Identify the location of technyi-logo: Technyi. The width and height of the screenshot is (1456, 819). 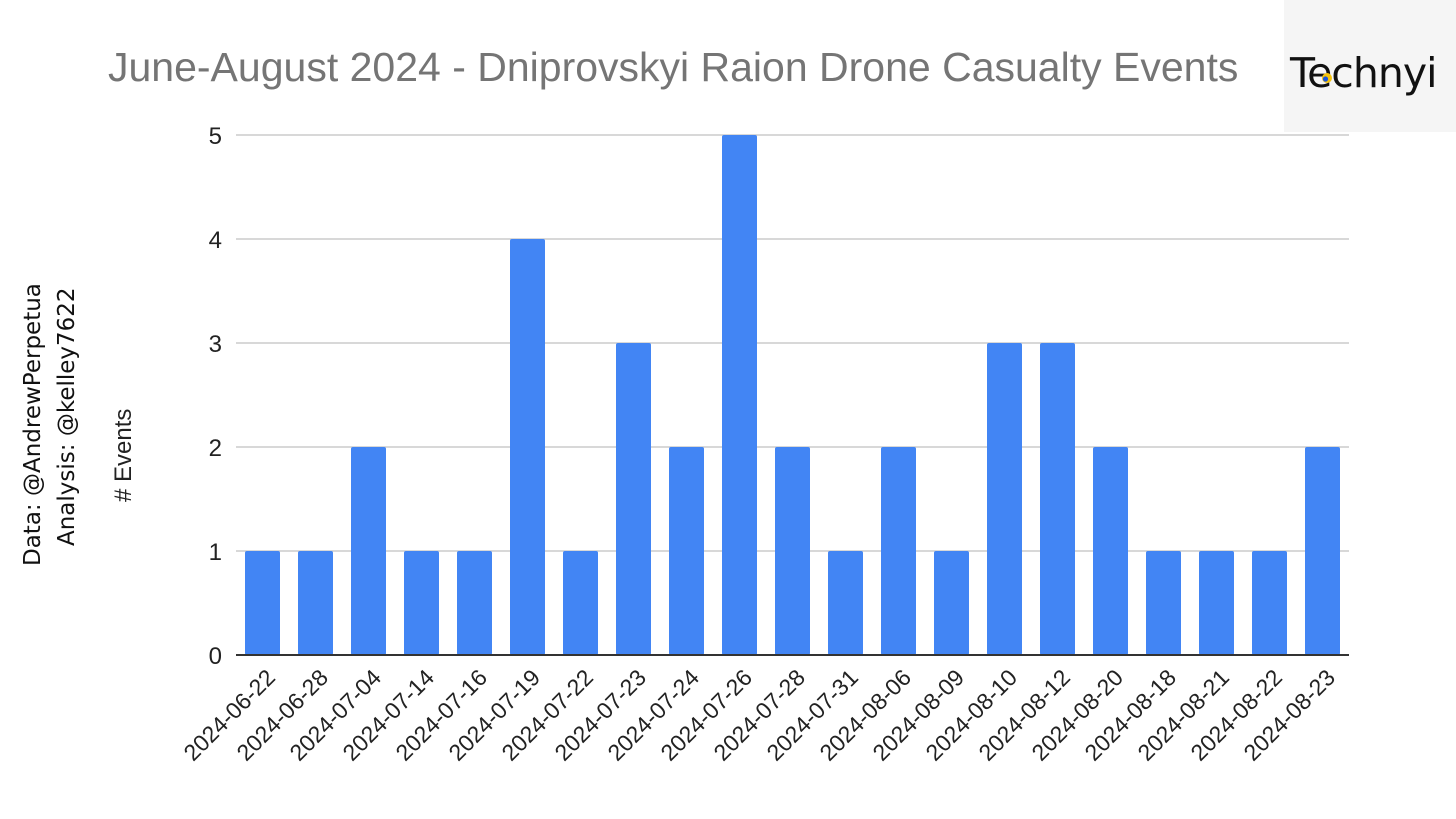
(1363, 73).